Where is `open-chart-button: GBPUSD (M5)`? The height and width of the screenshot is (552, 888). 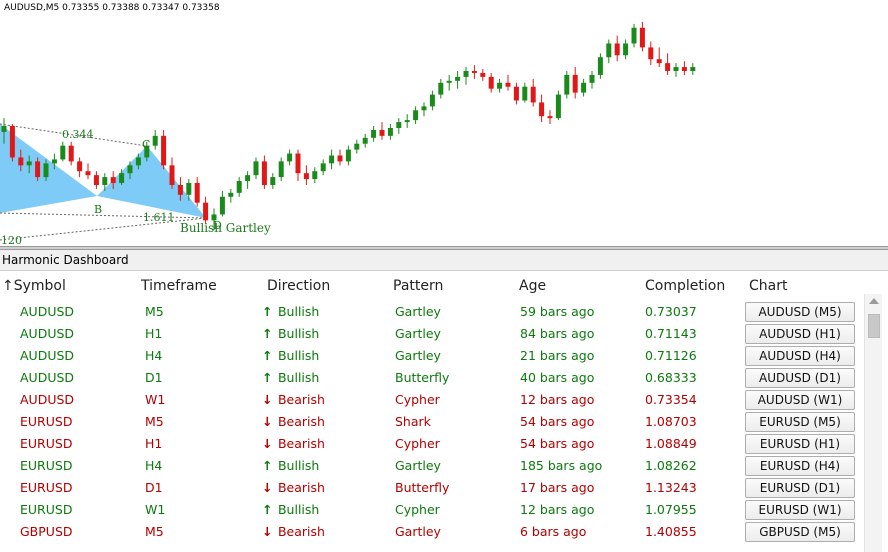
open-chart-button: GBPUSD (M5) is located at coordinates (800, 532).